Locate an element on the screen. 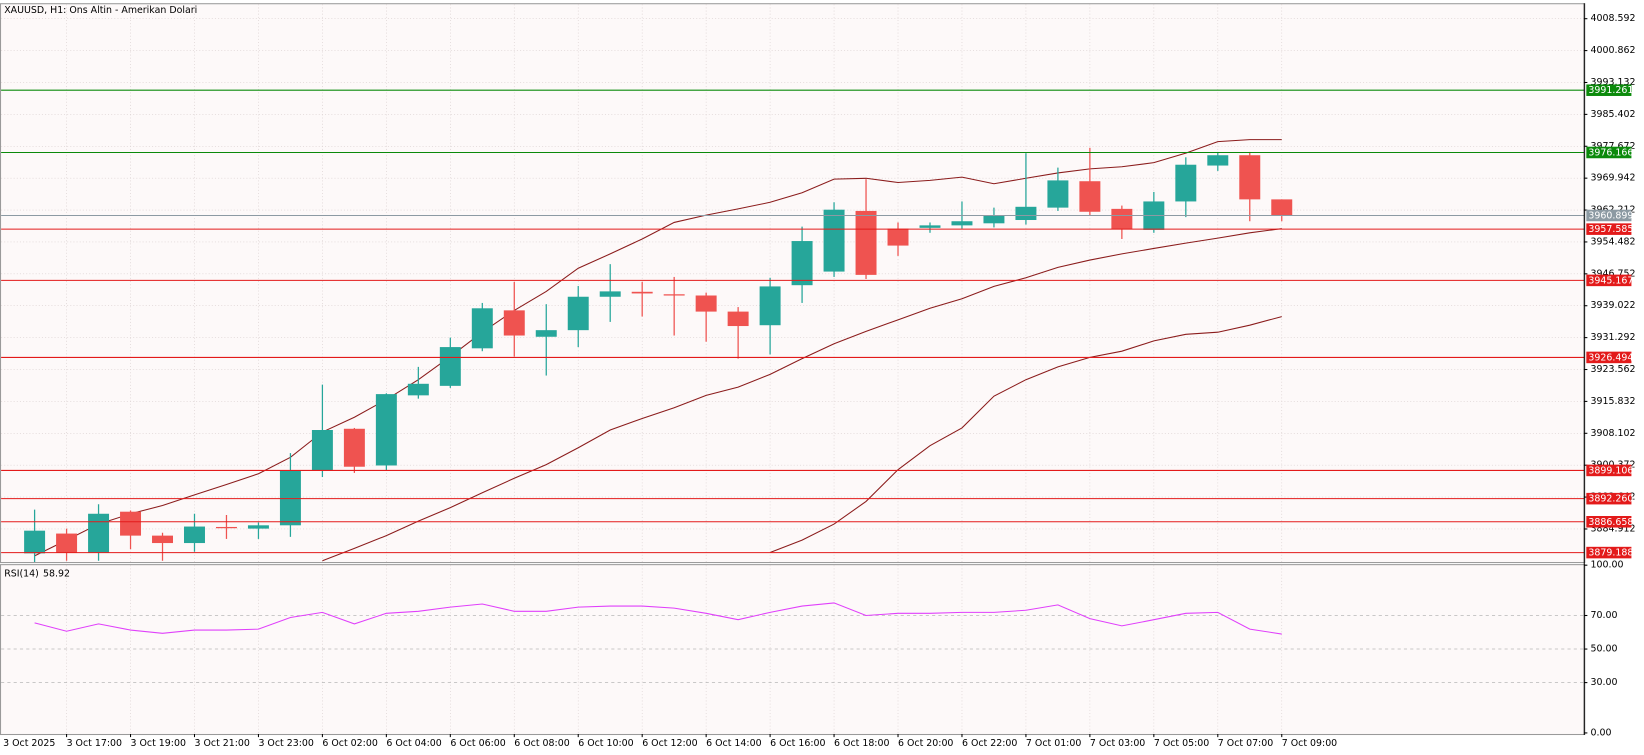 This screenshot has width=1644, height=755. rsi-layer is located at coordinates (658, 618).